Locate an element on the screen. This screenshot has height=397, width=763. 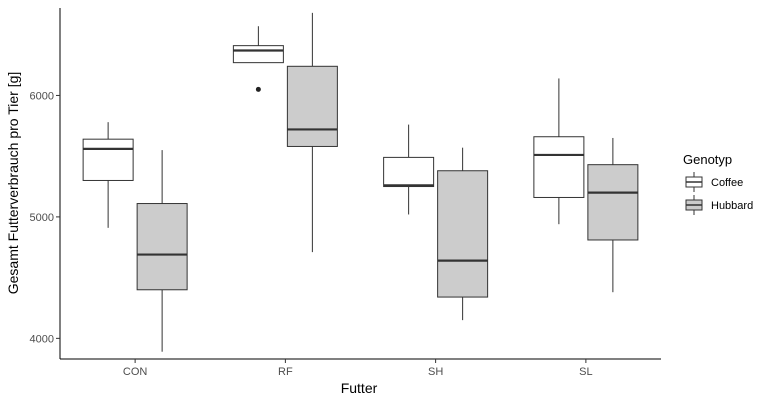
y-tick-label: 5000 is located at coordinates (42, 218).